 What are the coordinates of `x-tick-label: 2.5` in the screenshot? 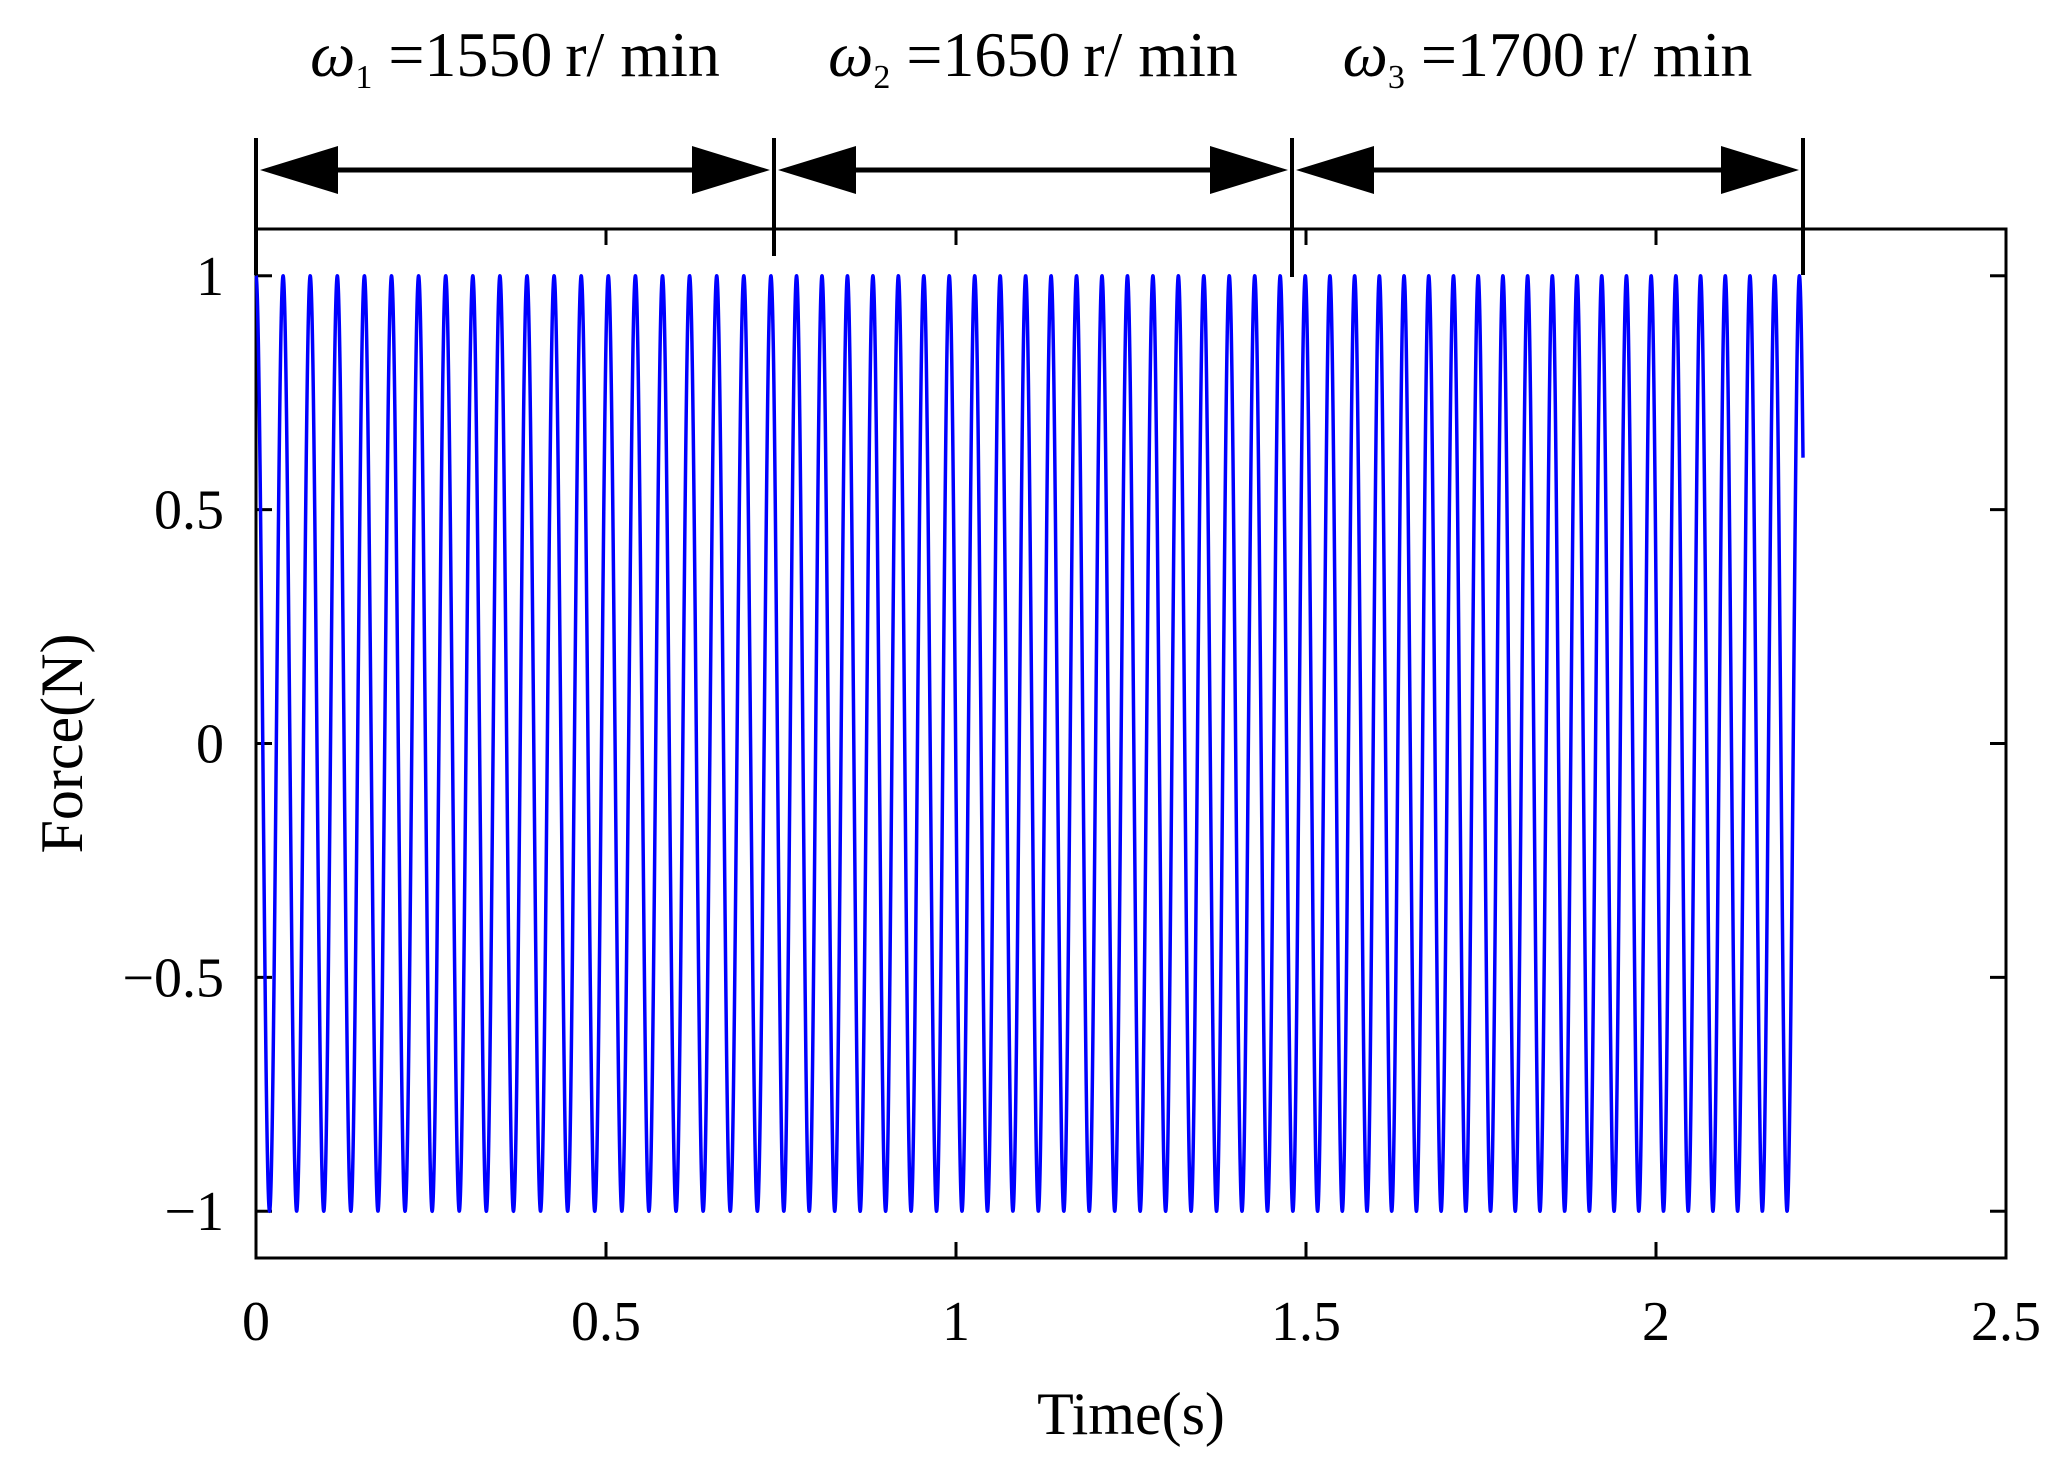 It's located at (2006, 1322).